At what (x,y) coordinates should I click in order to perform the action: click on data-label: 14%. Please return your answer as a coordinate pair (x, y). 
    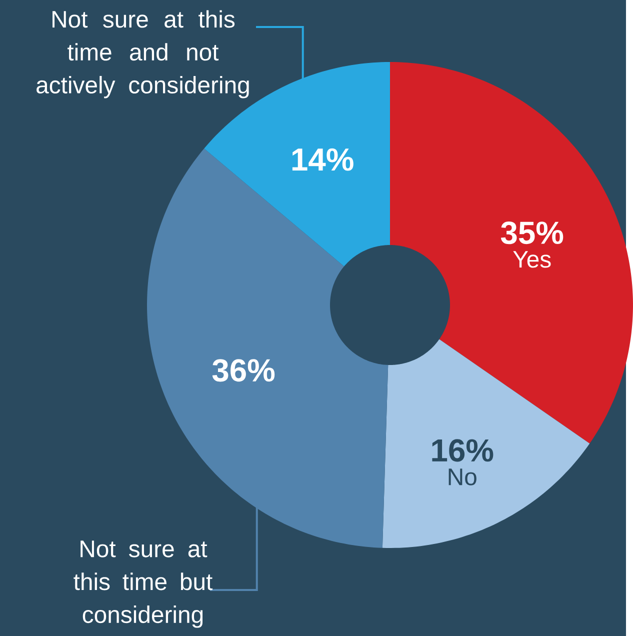
    Looking at the image, I should click on (323, 159).